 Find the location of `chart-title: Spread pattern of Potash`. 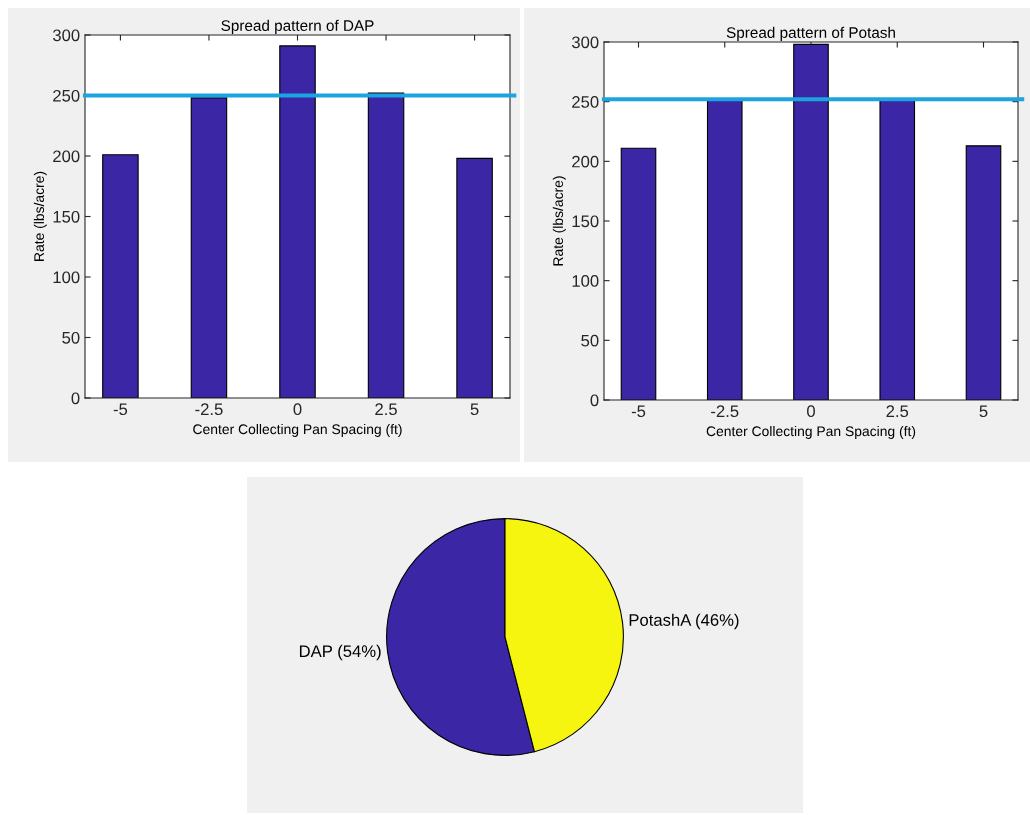

chart-title: Spread pattern of Potash is located at coordinates (810, 33).